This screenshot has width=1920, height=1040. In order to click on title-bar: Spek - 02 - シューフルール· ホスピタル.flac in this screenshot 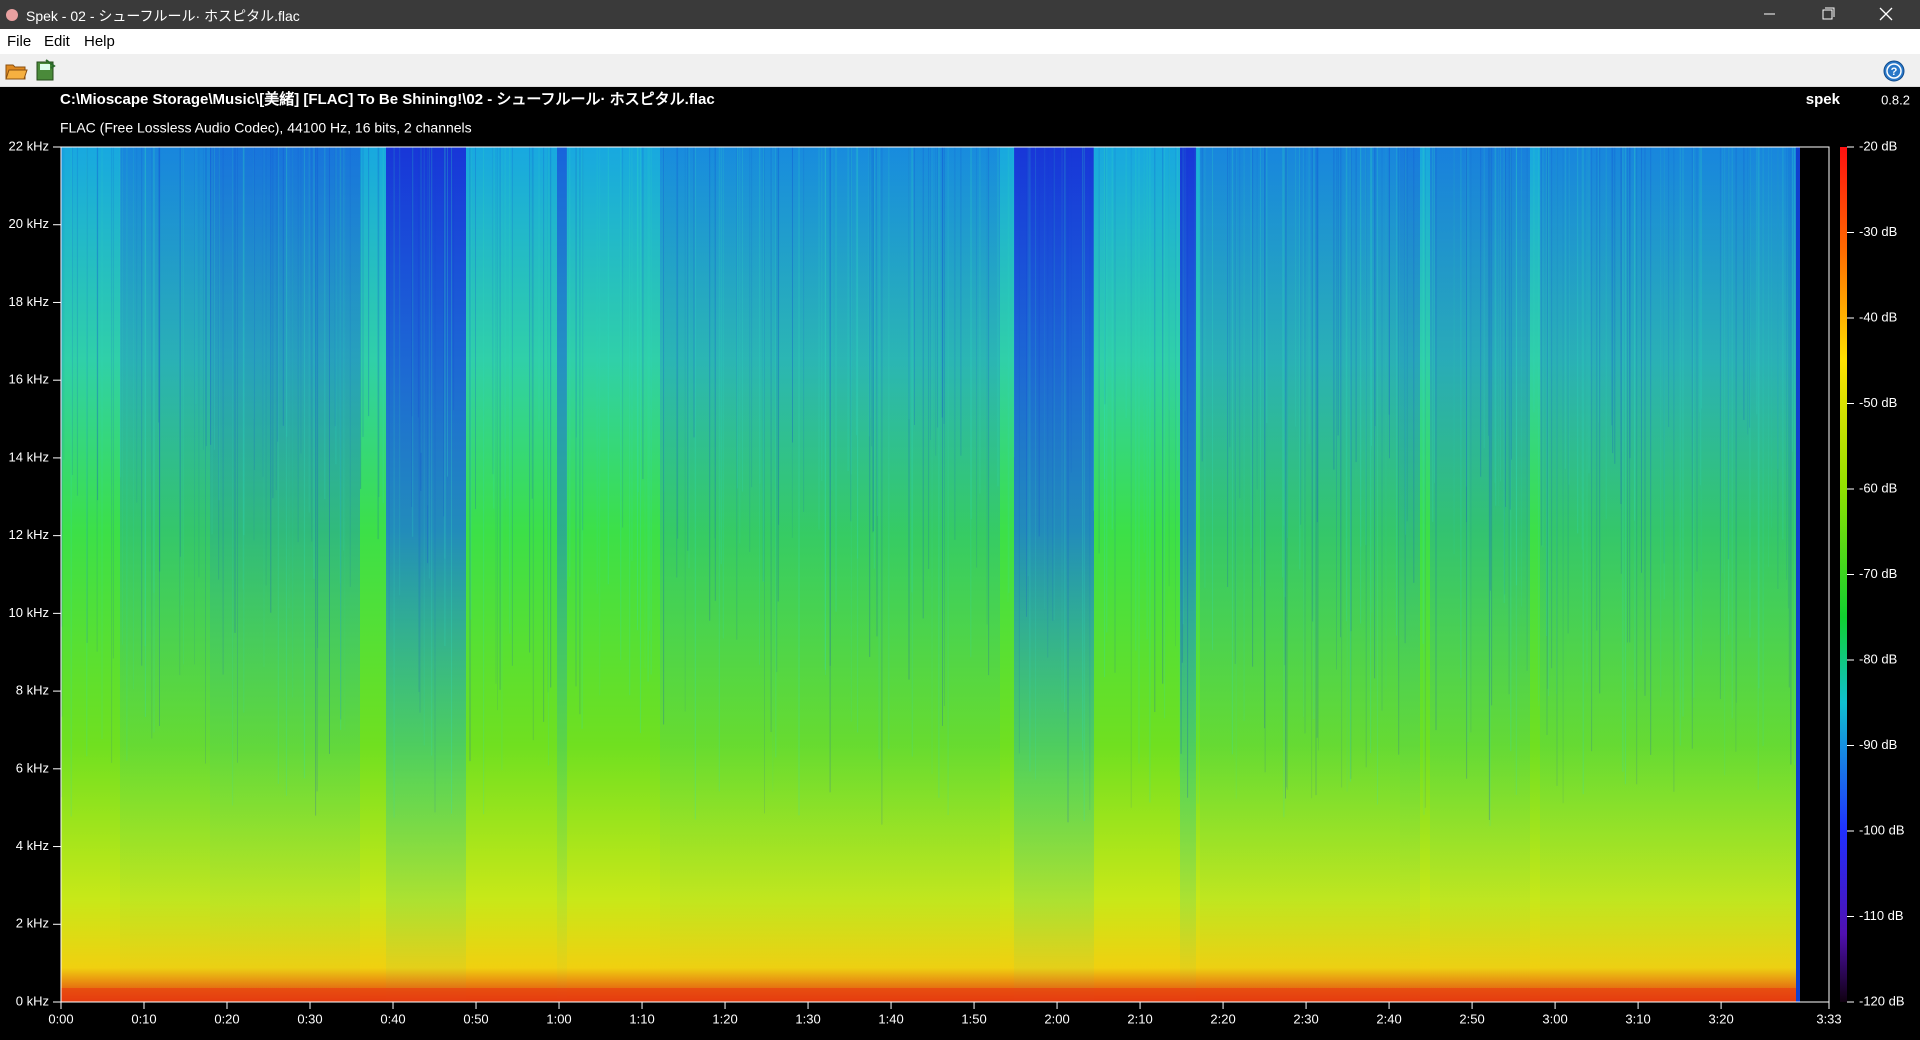, I will do `click(960, 14)`.